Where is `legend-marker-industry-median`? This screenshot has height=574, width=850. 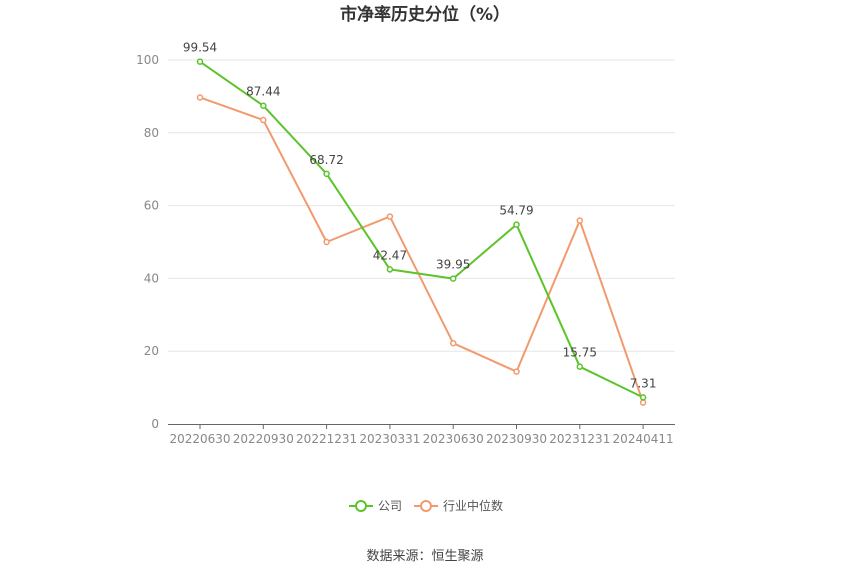
legend-marker-industry-median is located at coordinates (426, 506).